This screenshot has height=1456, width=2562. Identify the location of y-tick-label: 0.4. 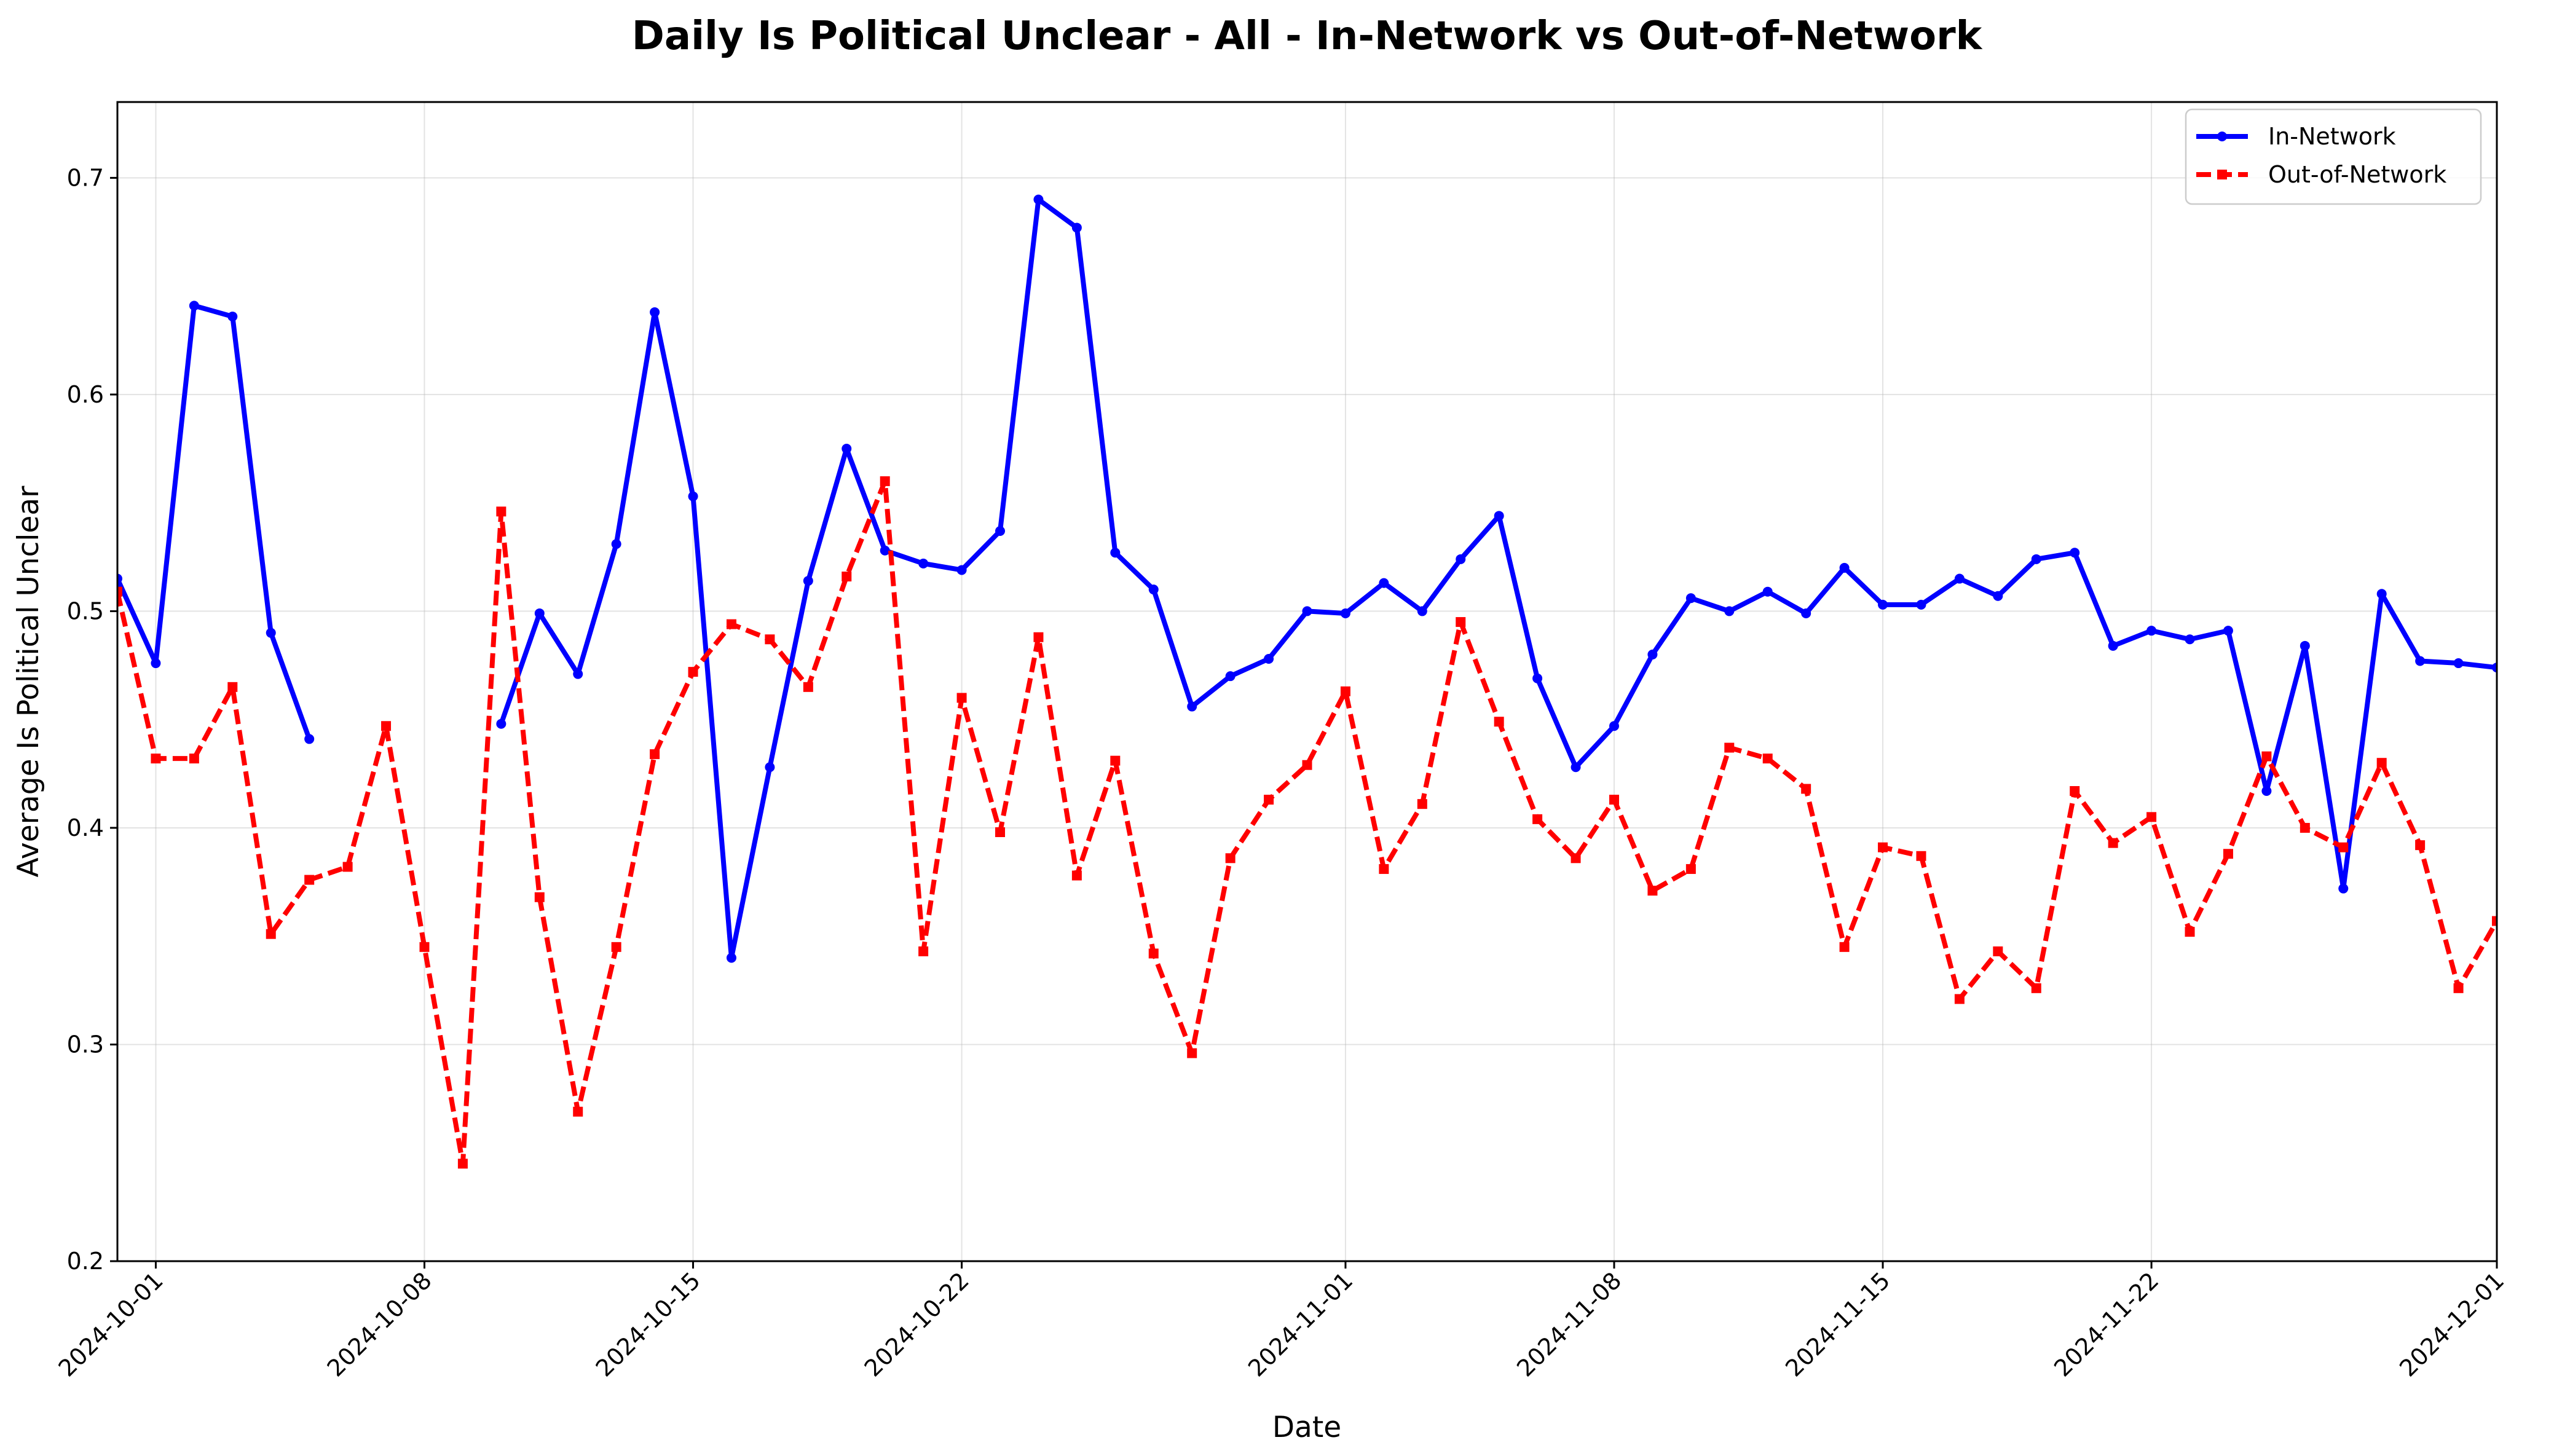
(85, 827).